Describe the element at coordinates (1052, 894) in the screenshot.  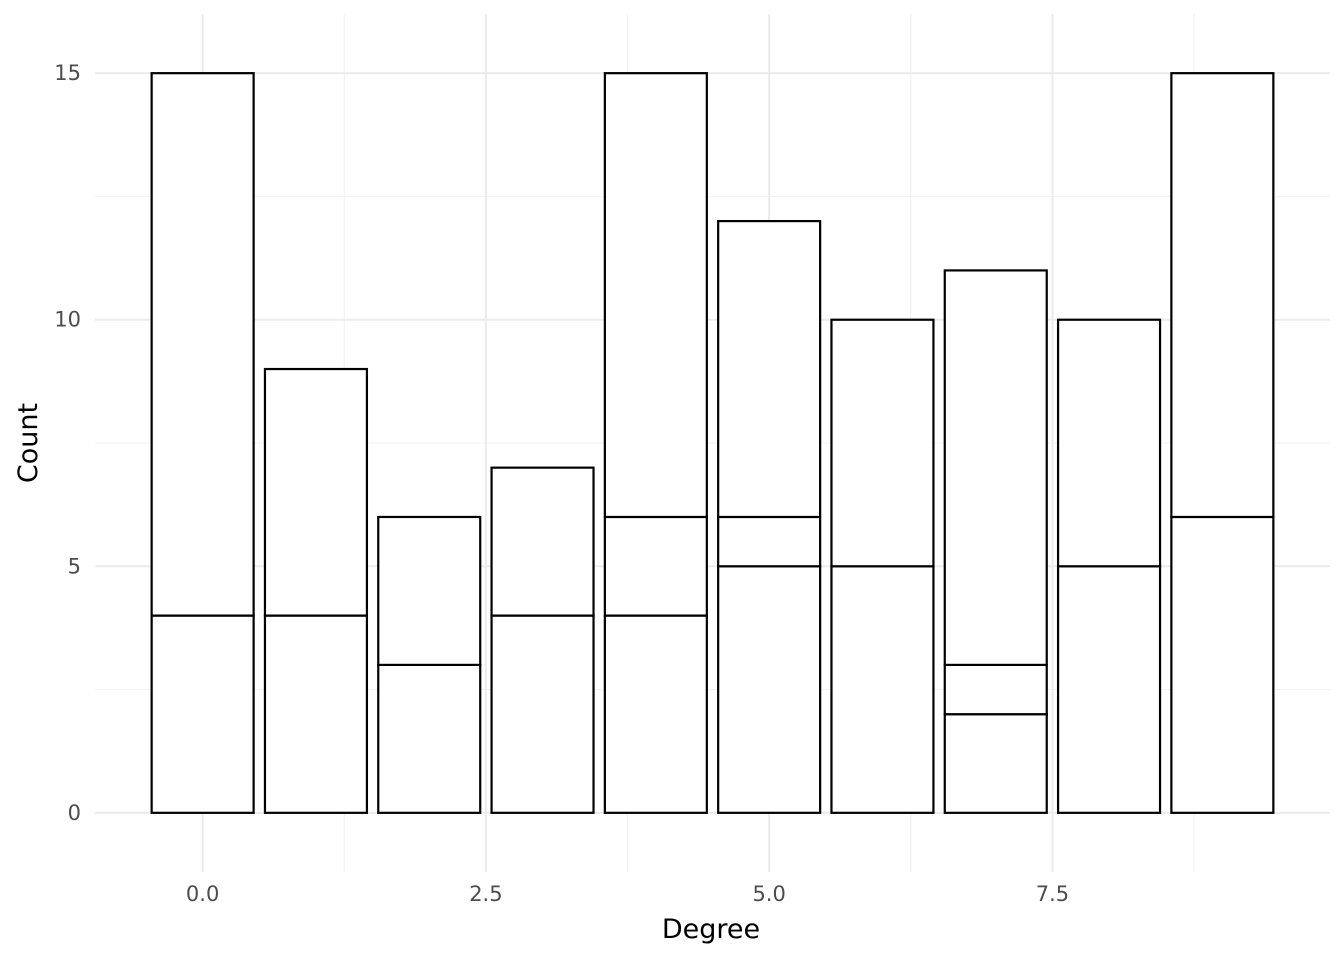
I see `x-tick-label: 7.5` at that location.